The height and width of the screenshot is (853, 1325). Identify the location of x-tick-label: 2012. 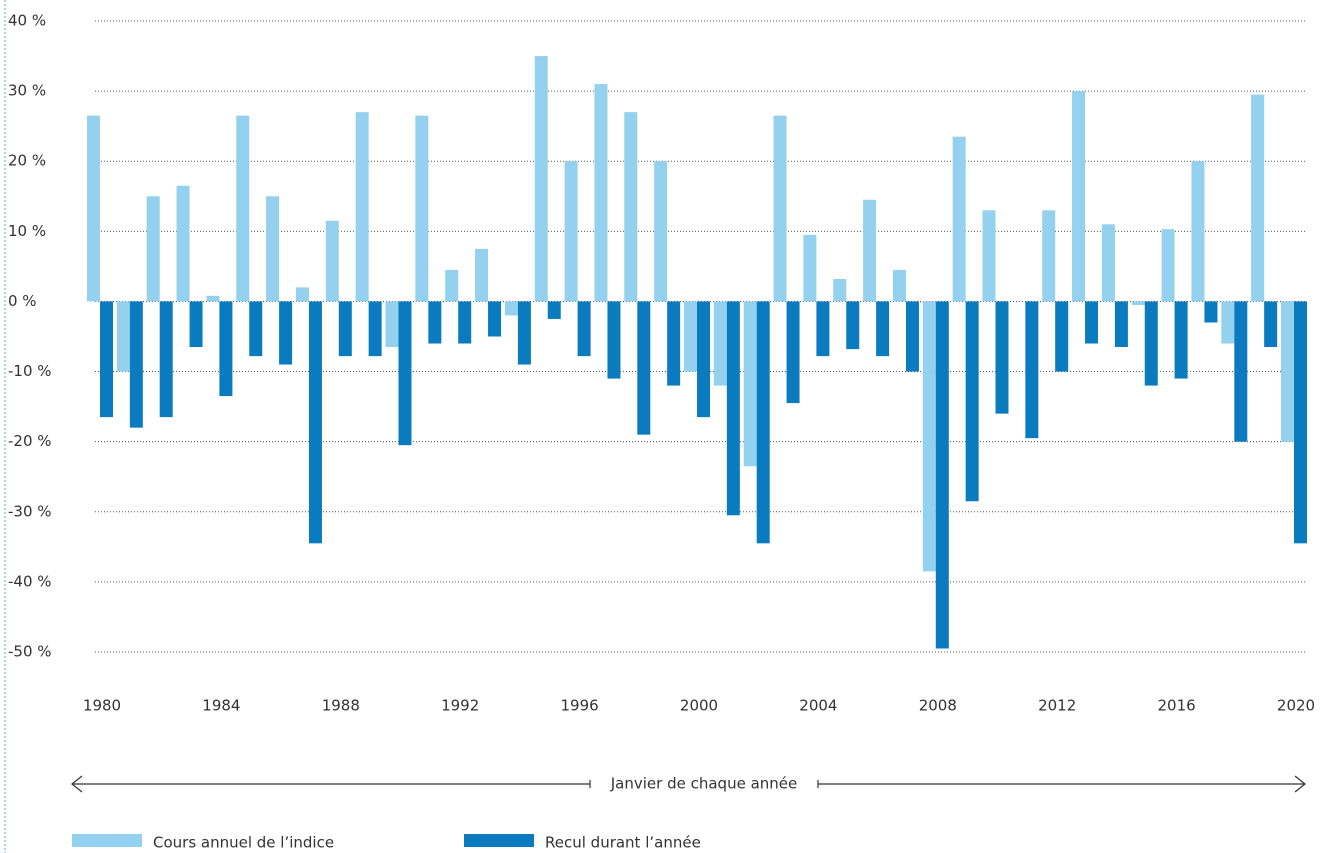
(1057, 706).